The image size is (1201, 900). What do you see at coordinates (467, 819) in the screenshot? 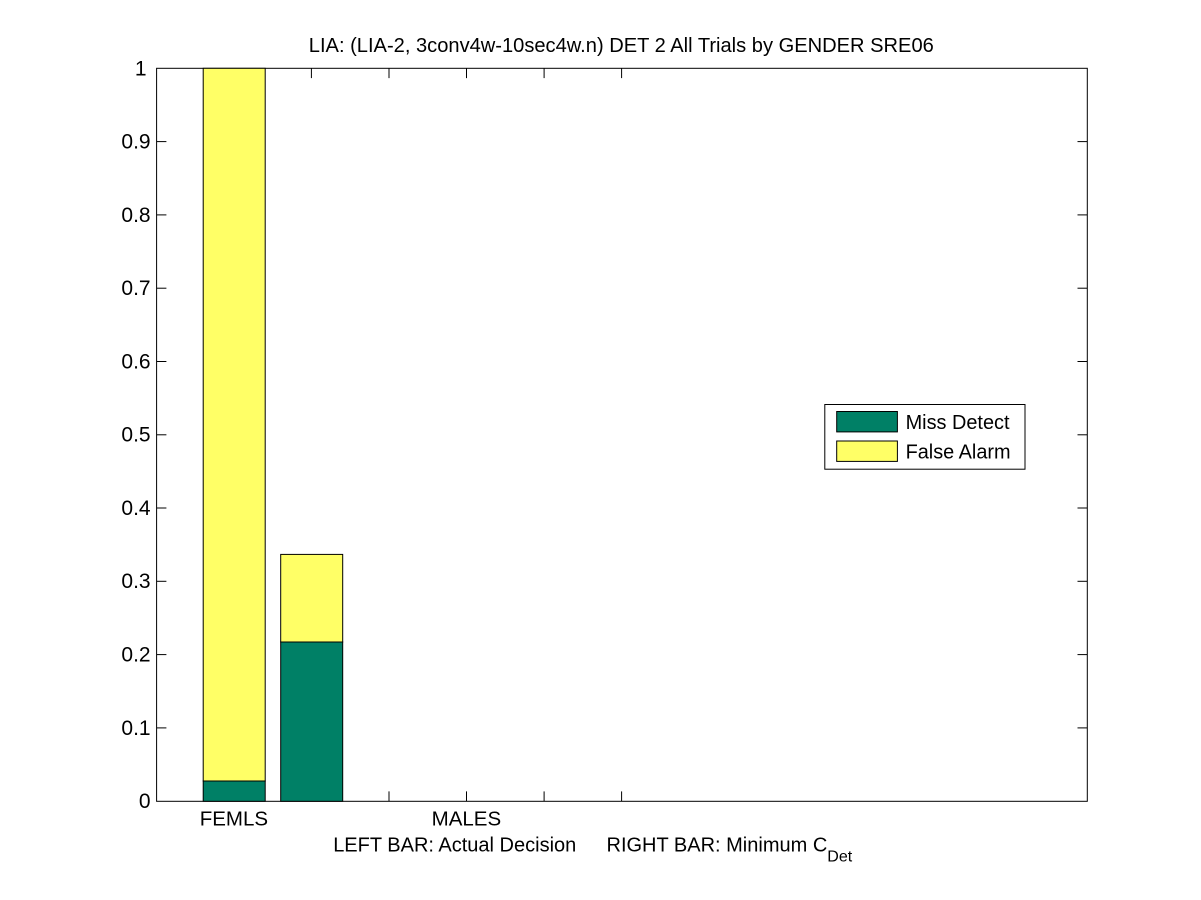
I see `svg-text: MALES` at bounding box center [467, 819].